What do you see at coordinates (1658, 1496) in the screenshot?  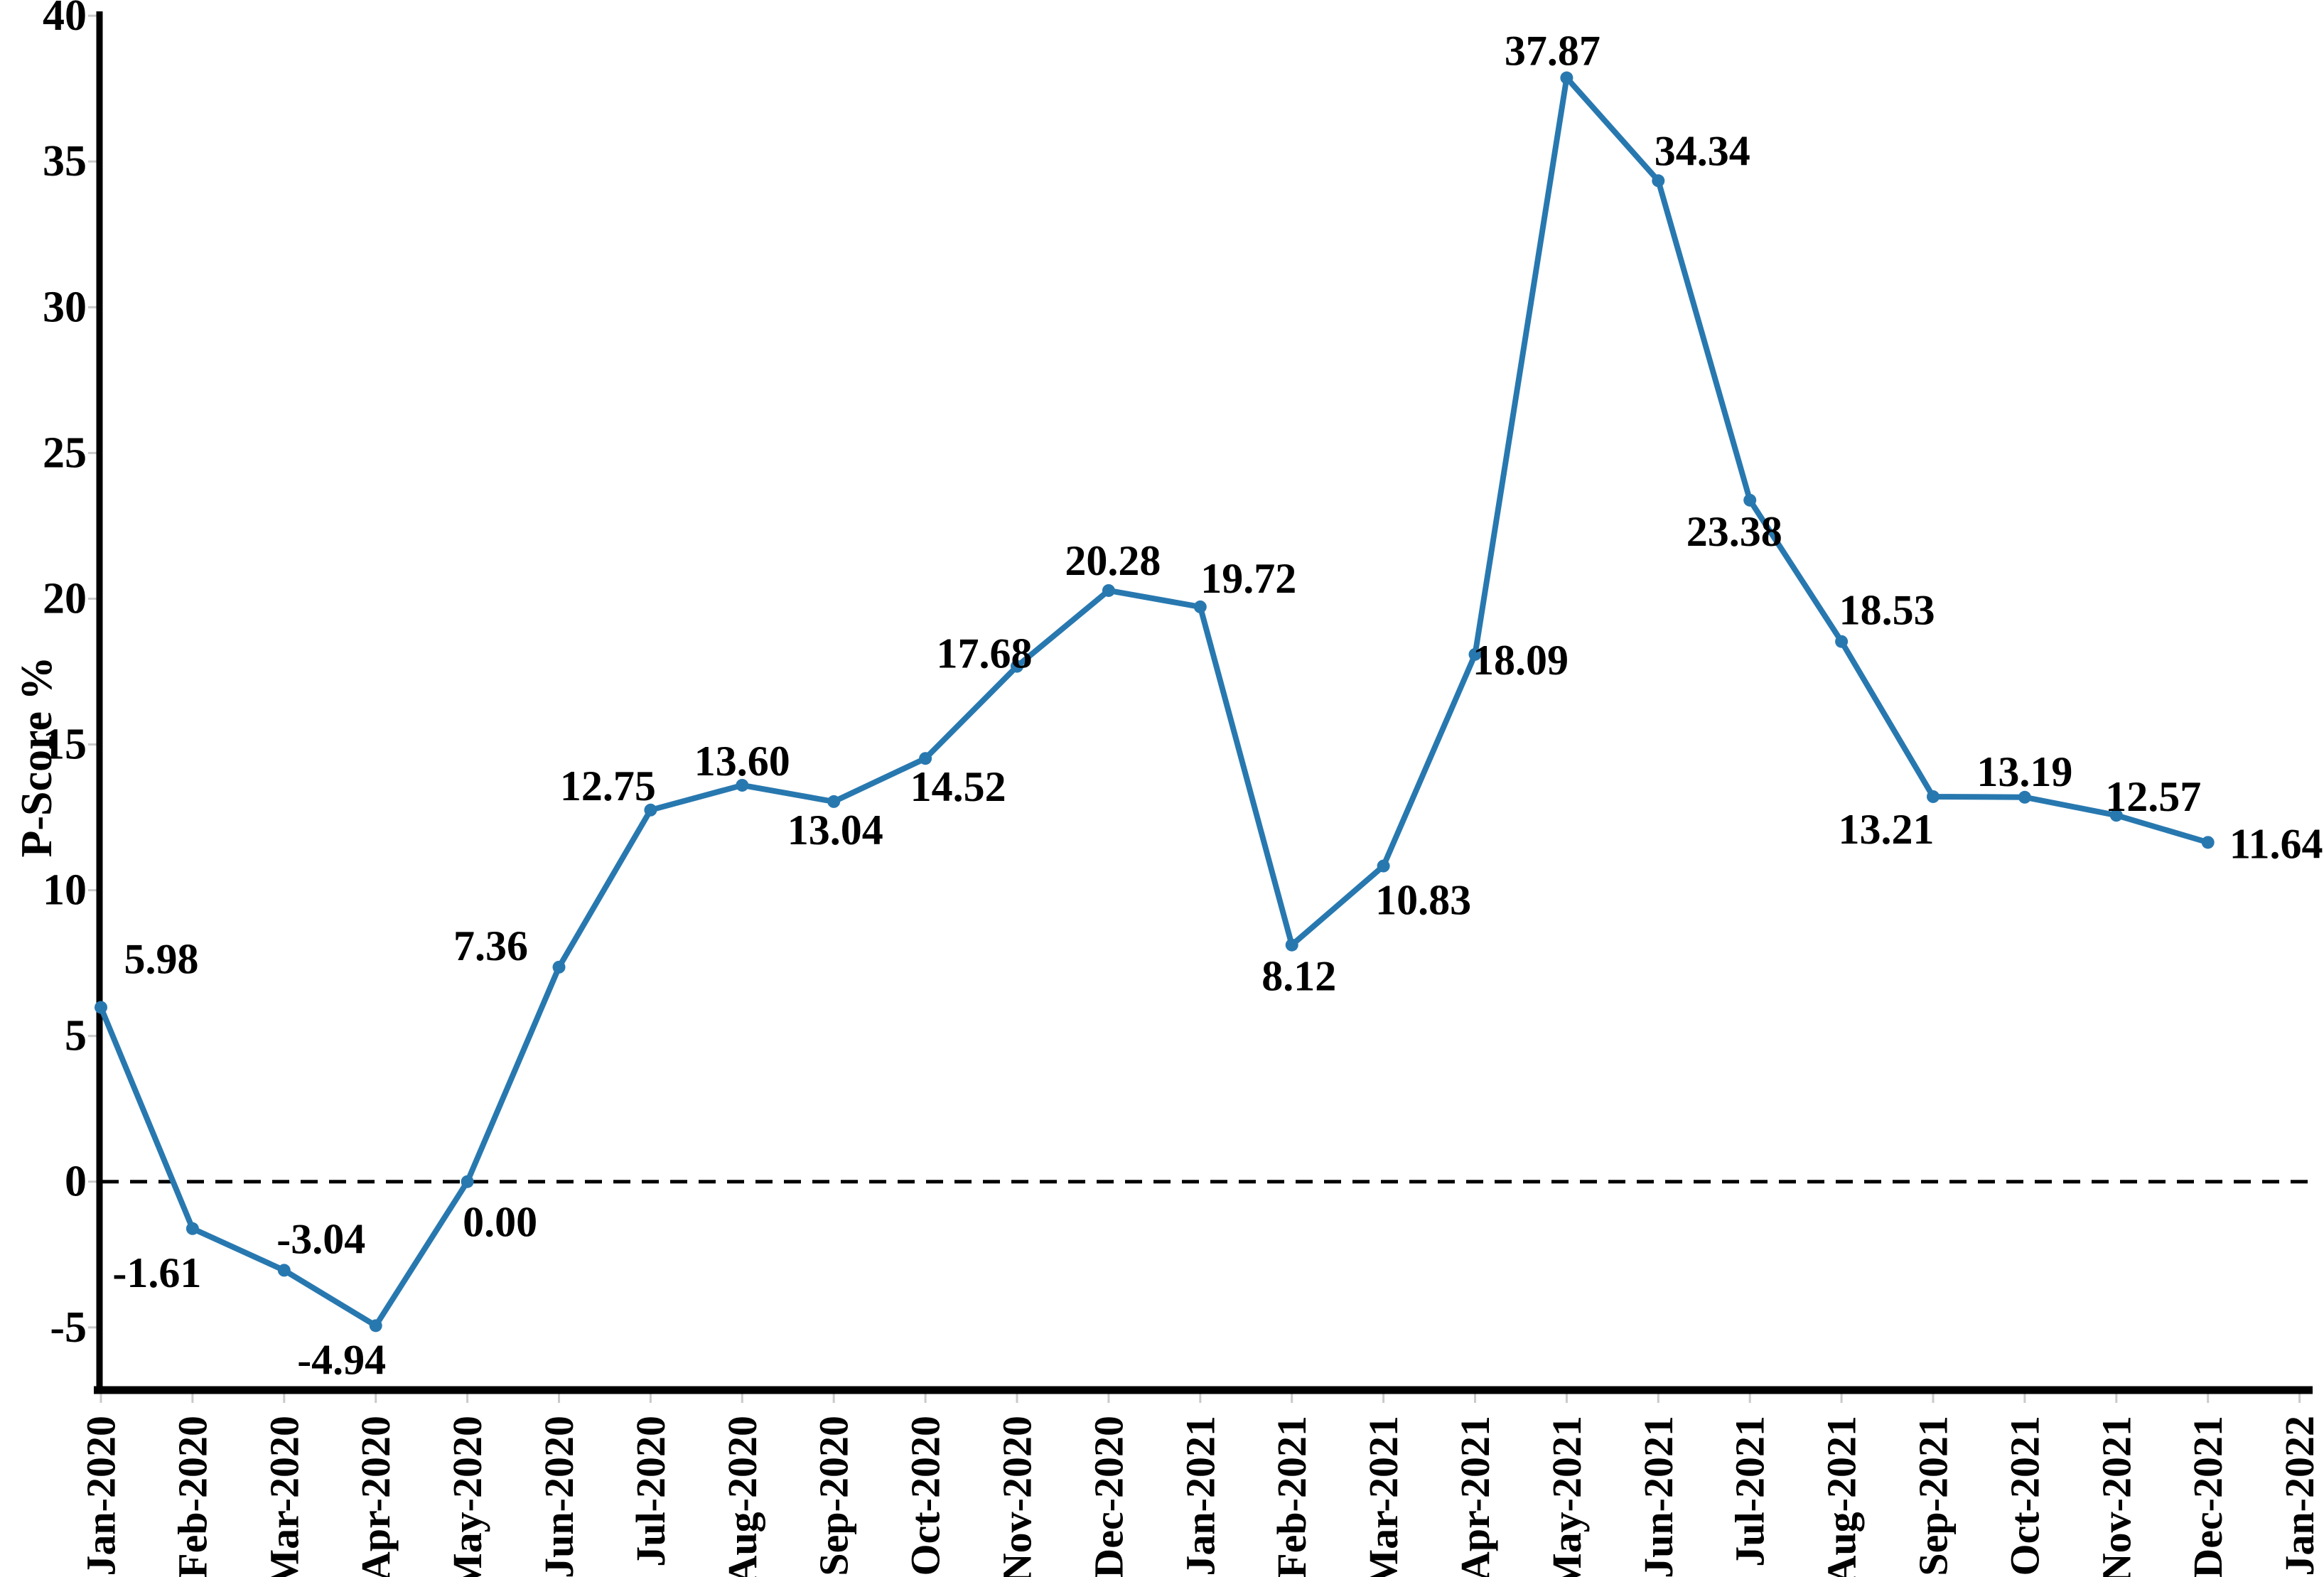 I see `x-tick-label: Jun-2021` at bounding box center [1658, 1496].